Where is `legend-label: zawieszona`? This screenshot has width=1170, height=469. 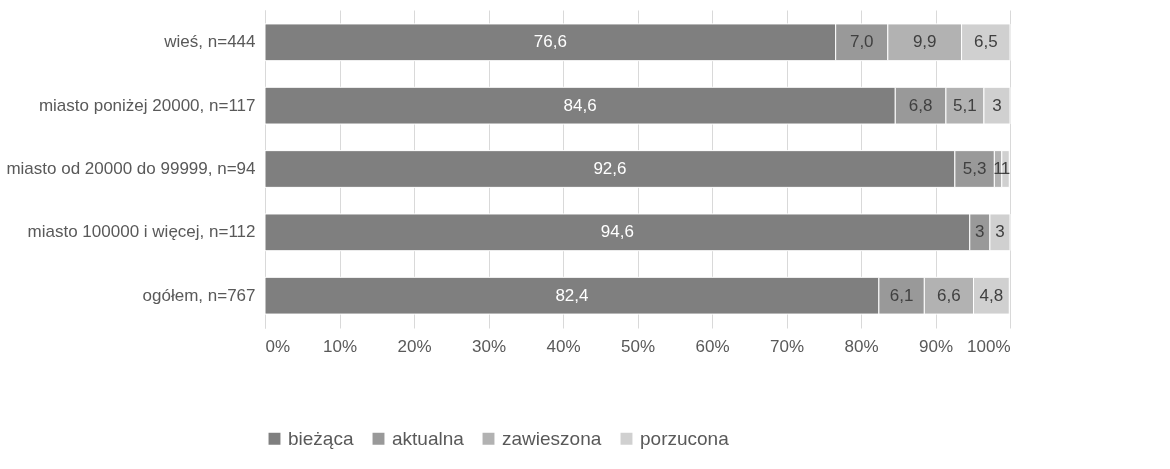 legend-label: zawieszona is located at coordinates (552, 438).